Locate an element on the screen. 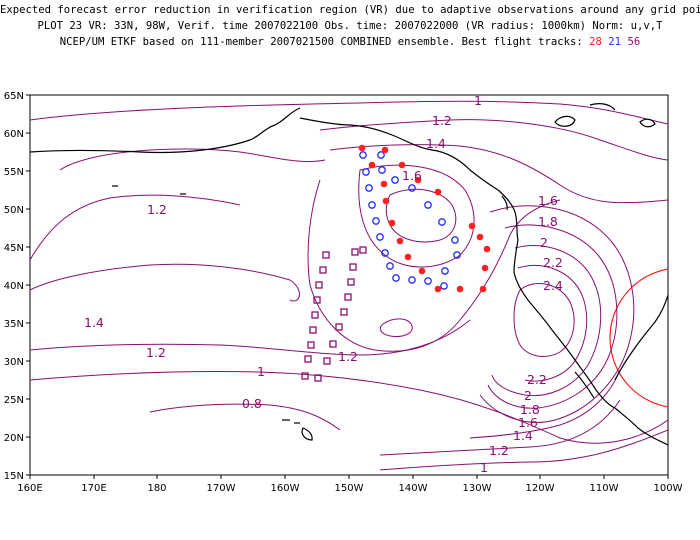 The image size is (700, 540). coast-mexico is located at coordinates (641, 426).